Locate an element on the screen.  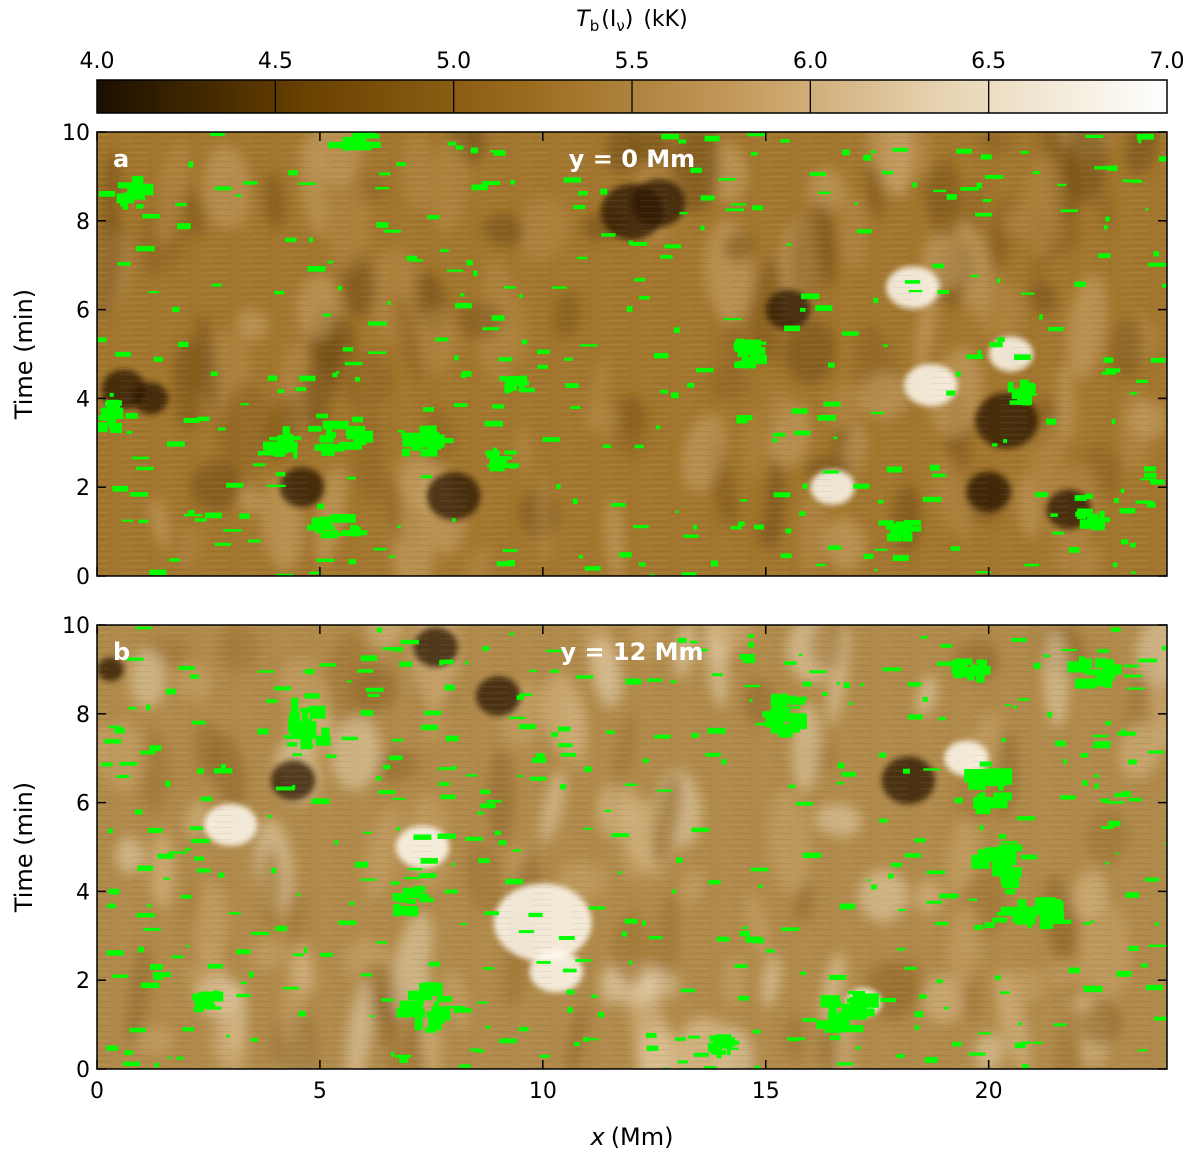
y-tick-label: 6 is located at coordinates (83, 804).